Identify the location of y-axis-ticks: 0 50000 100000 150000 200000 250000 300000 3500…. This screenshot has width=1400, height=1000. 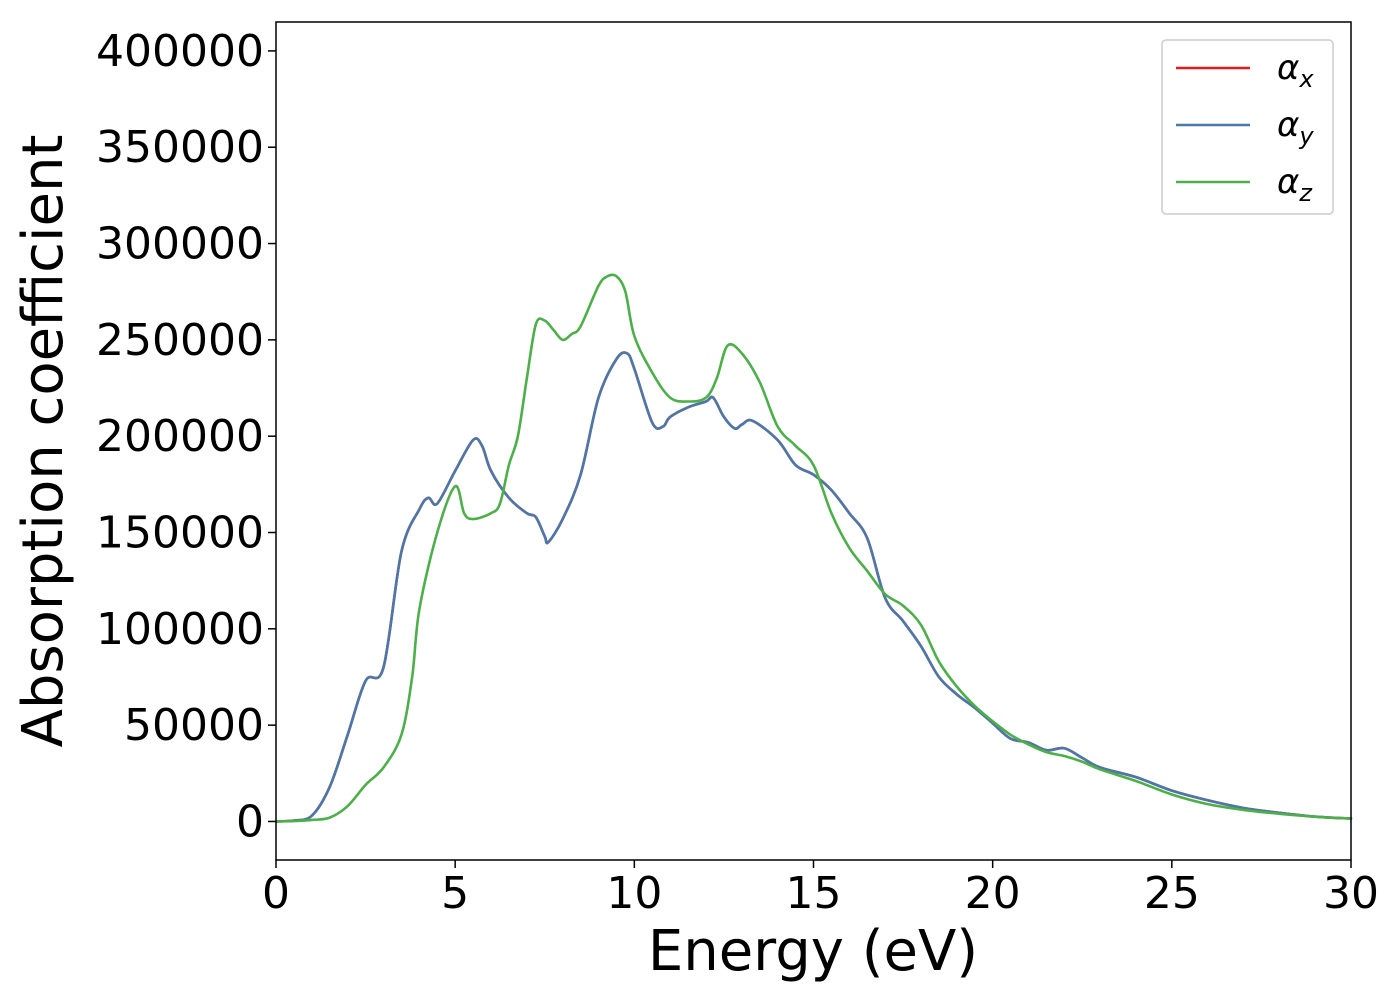
(186, 436).